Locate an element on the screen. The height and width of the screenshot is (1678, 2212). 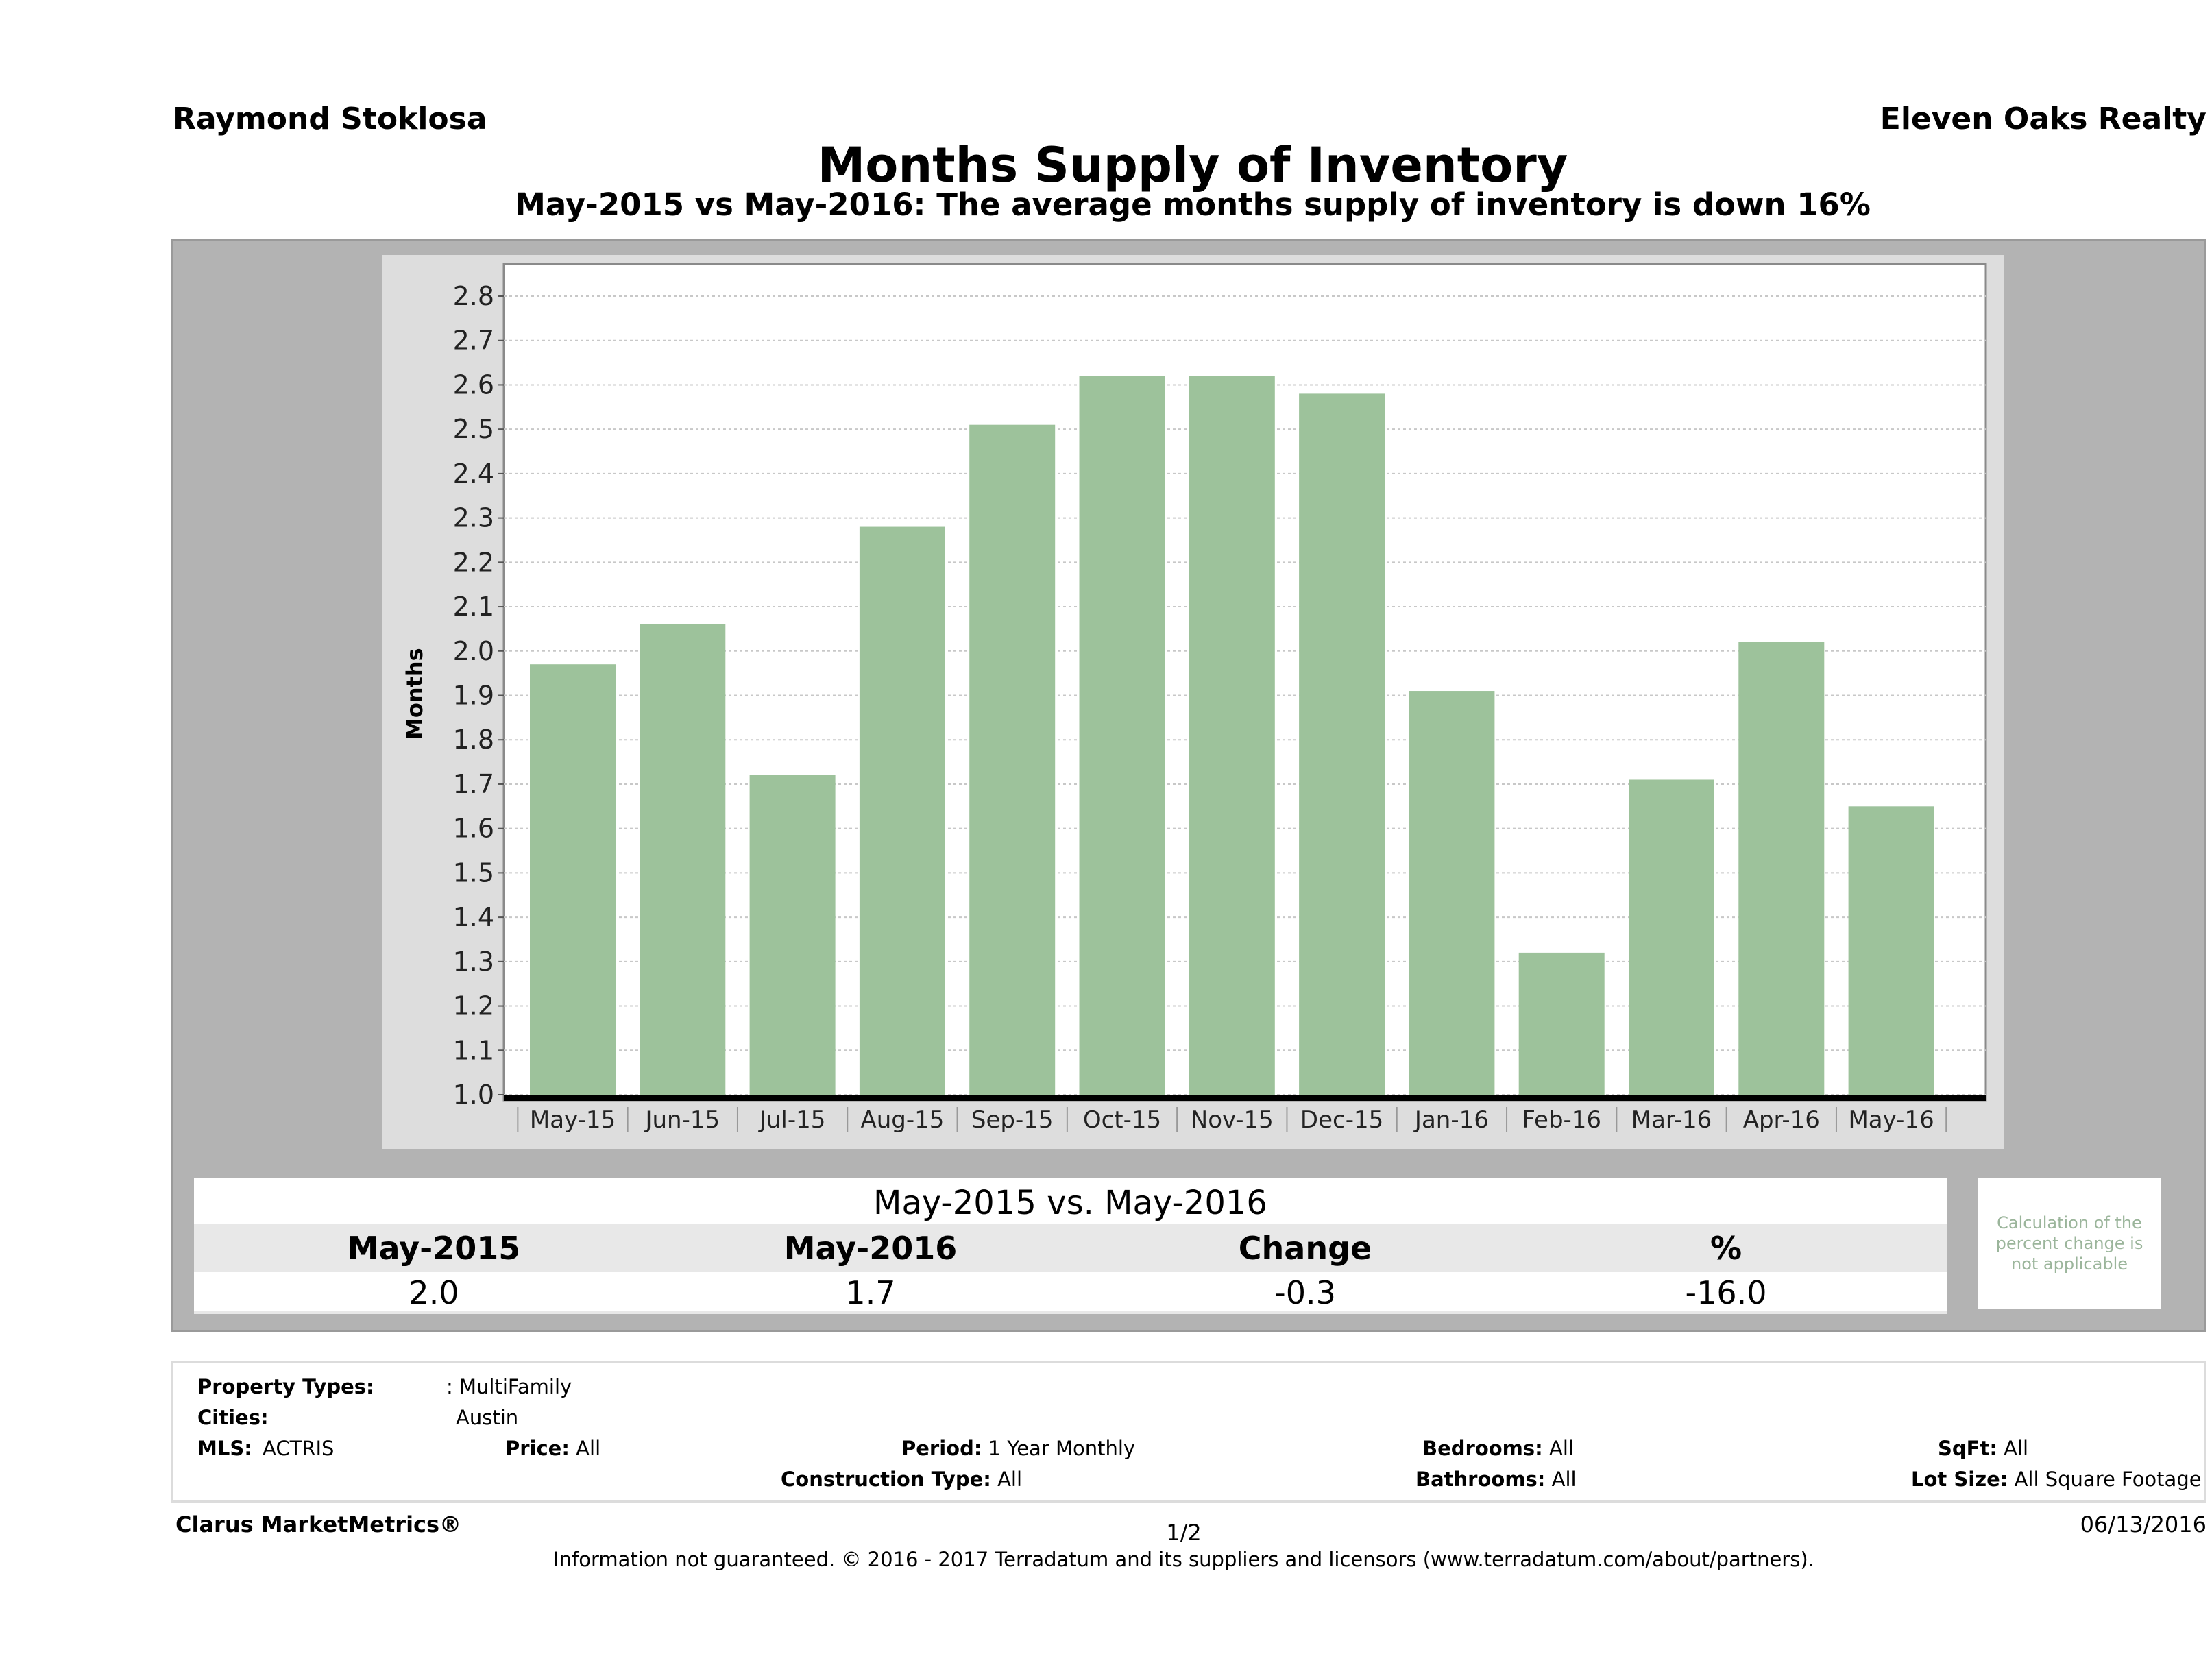
period-value: 1 Year Monthly is located at coordinates (1062, 1448).